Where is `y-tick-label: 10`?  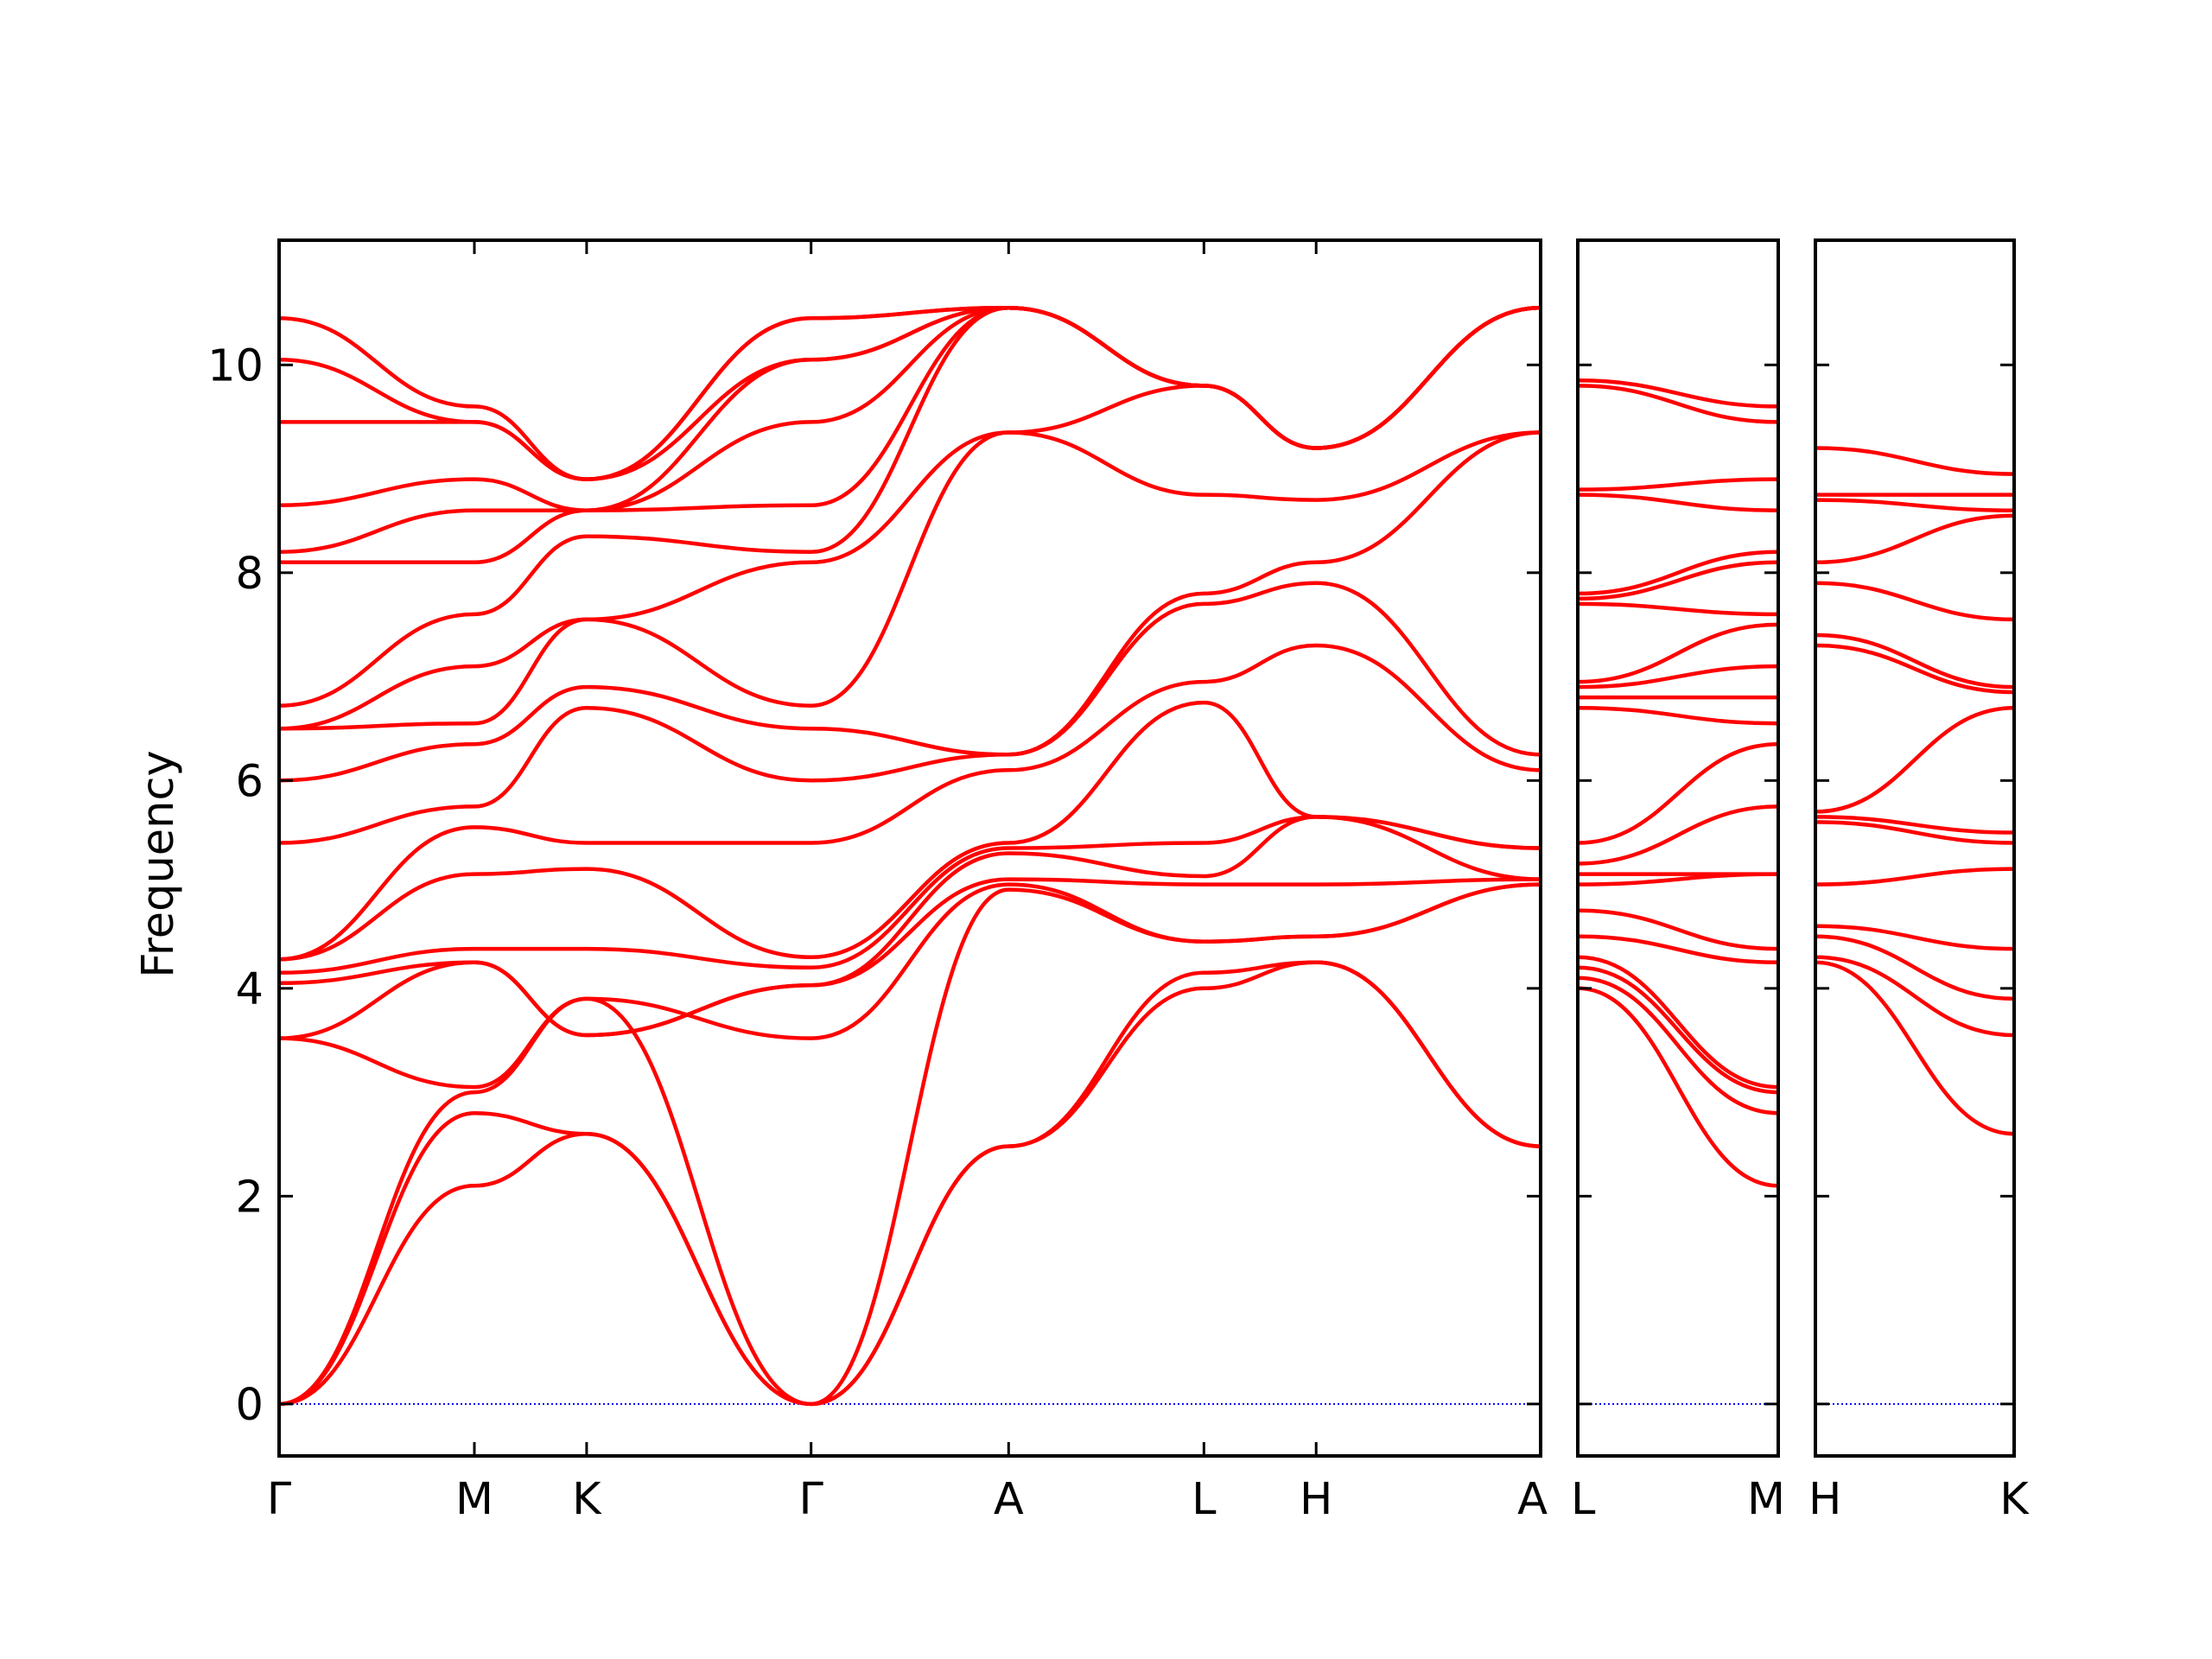 y-tick-label: 10 is located at coordinates (235, 365).